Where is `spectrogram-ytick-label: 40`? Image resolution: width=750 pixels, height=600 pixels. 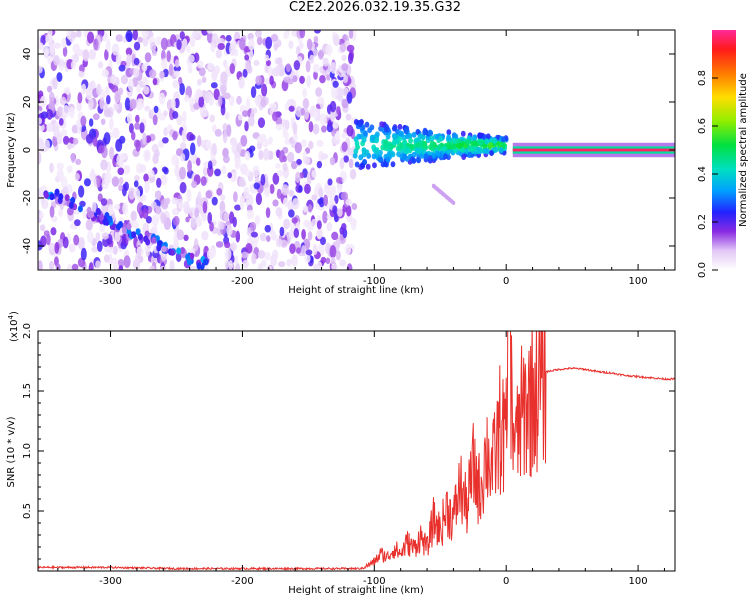
spectrogram-ytick-label: 40 is located at coordinates (27, 54).